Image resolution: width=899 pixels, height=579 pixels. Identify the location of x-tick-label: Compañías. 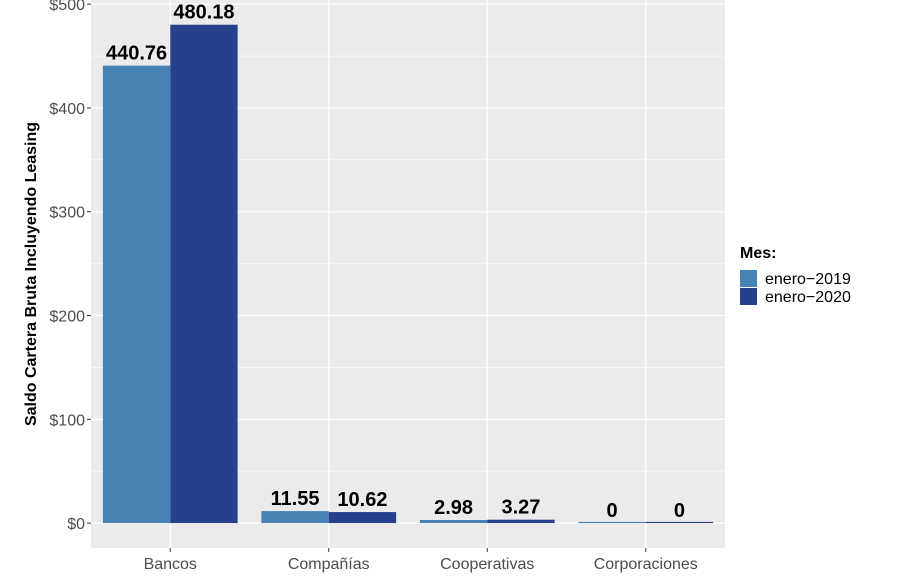
(329, 564).